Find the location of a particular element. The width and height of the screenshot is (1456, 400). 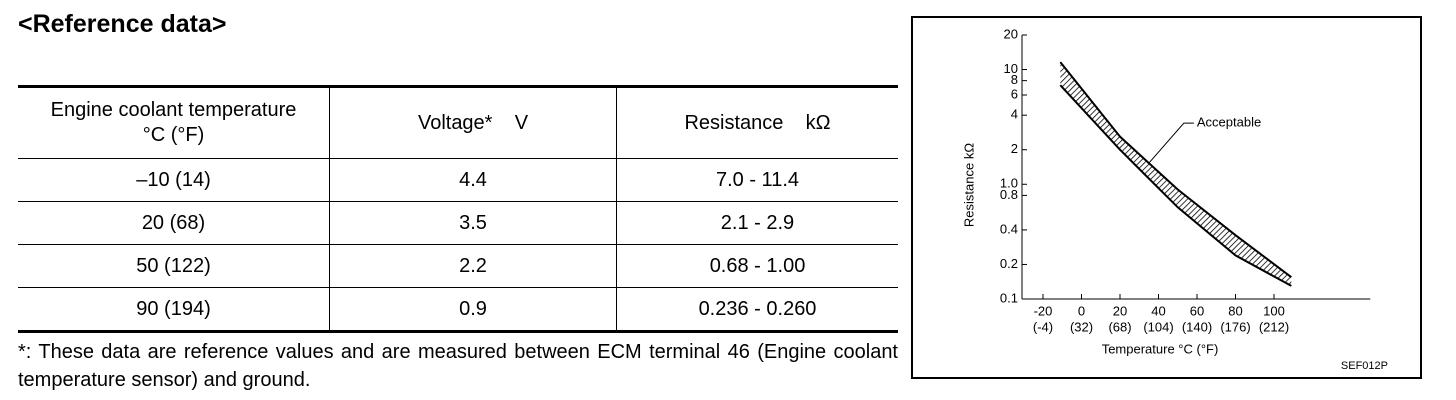

table-row: 50 (122) 2.2 0.68 - 1.00 is located at coordinates (458, 266).